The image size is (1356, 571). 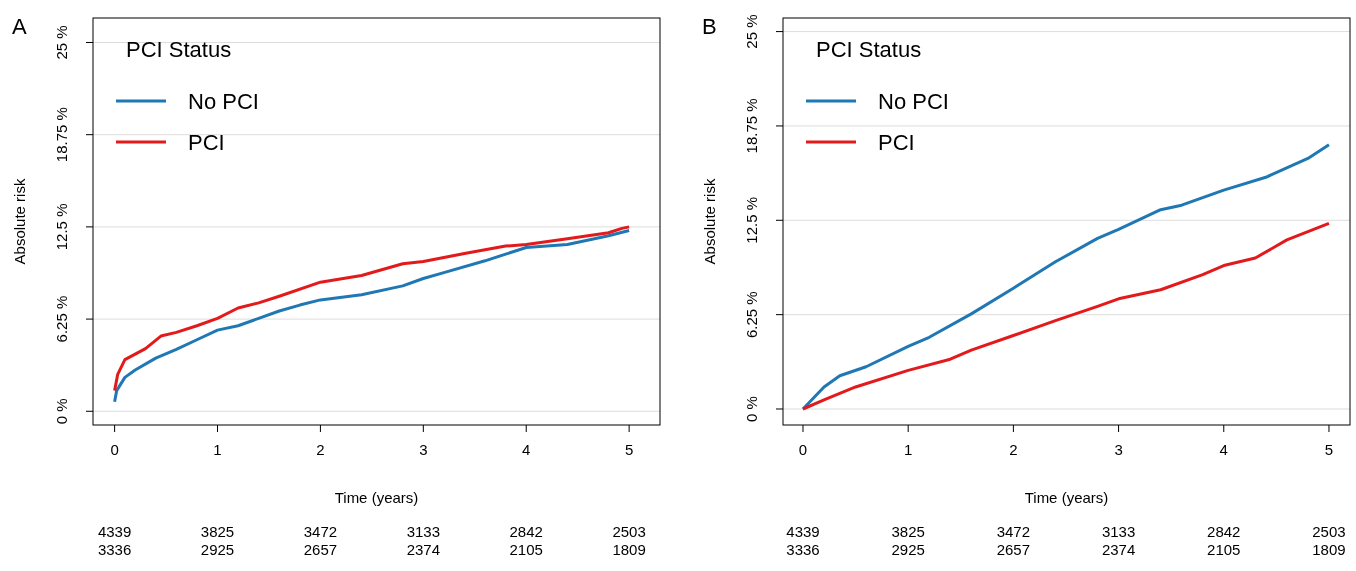 What do you see at coordinates (19, 26) in the screenshot?
I see `chart-title: A` at bounding box center [19, 26].